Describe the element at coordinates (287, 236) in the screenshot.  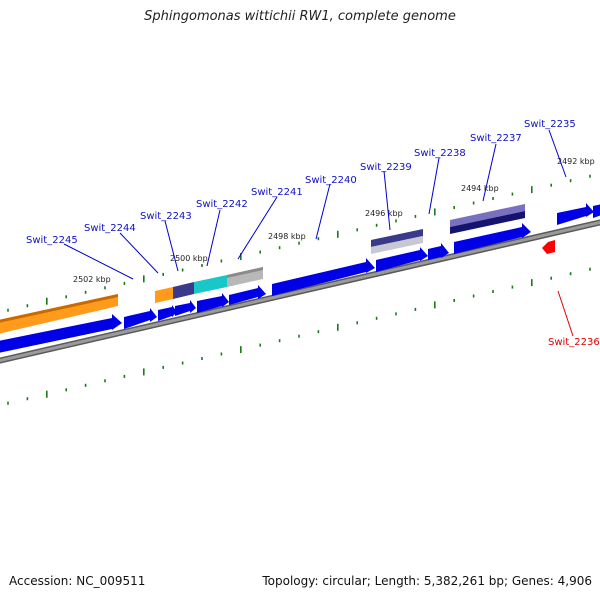
I see `tick-label-2498: 2498 kbp` at that location.